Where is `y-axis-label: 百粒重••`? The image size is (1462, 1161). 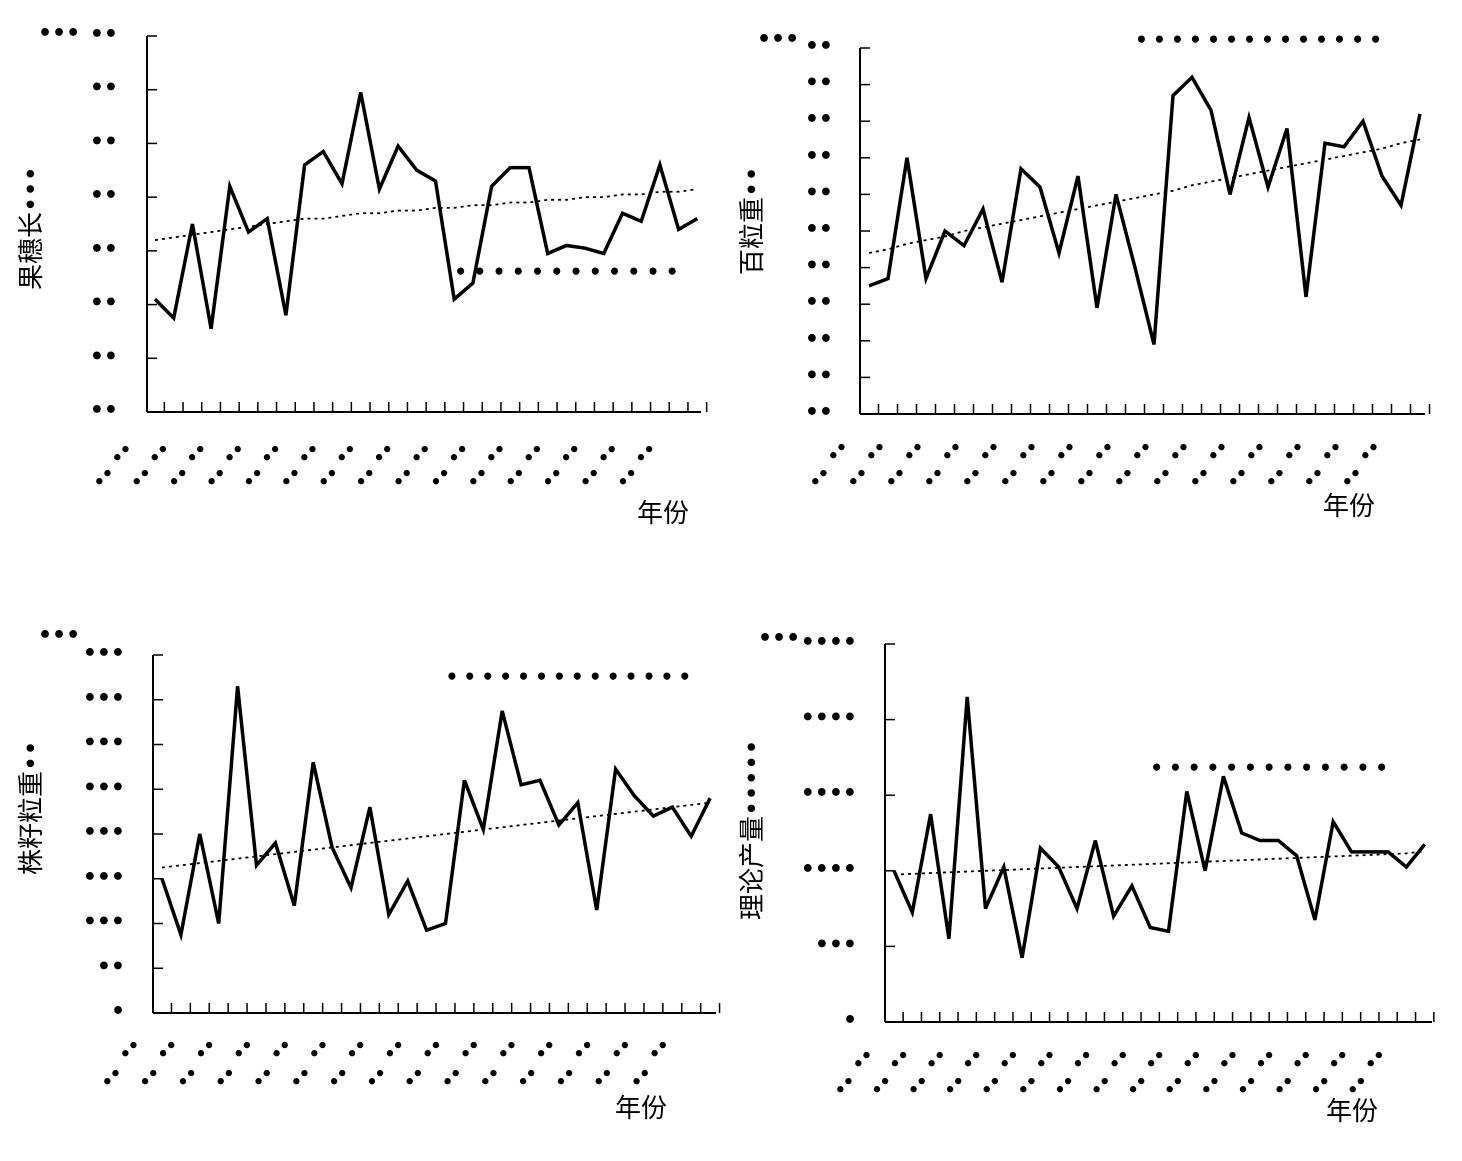
y-axis-label: 百粒重•• is located at coordinates (753, 220).